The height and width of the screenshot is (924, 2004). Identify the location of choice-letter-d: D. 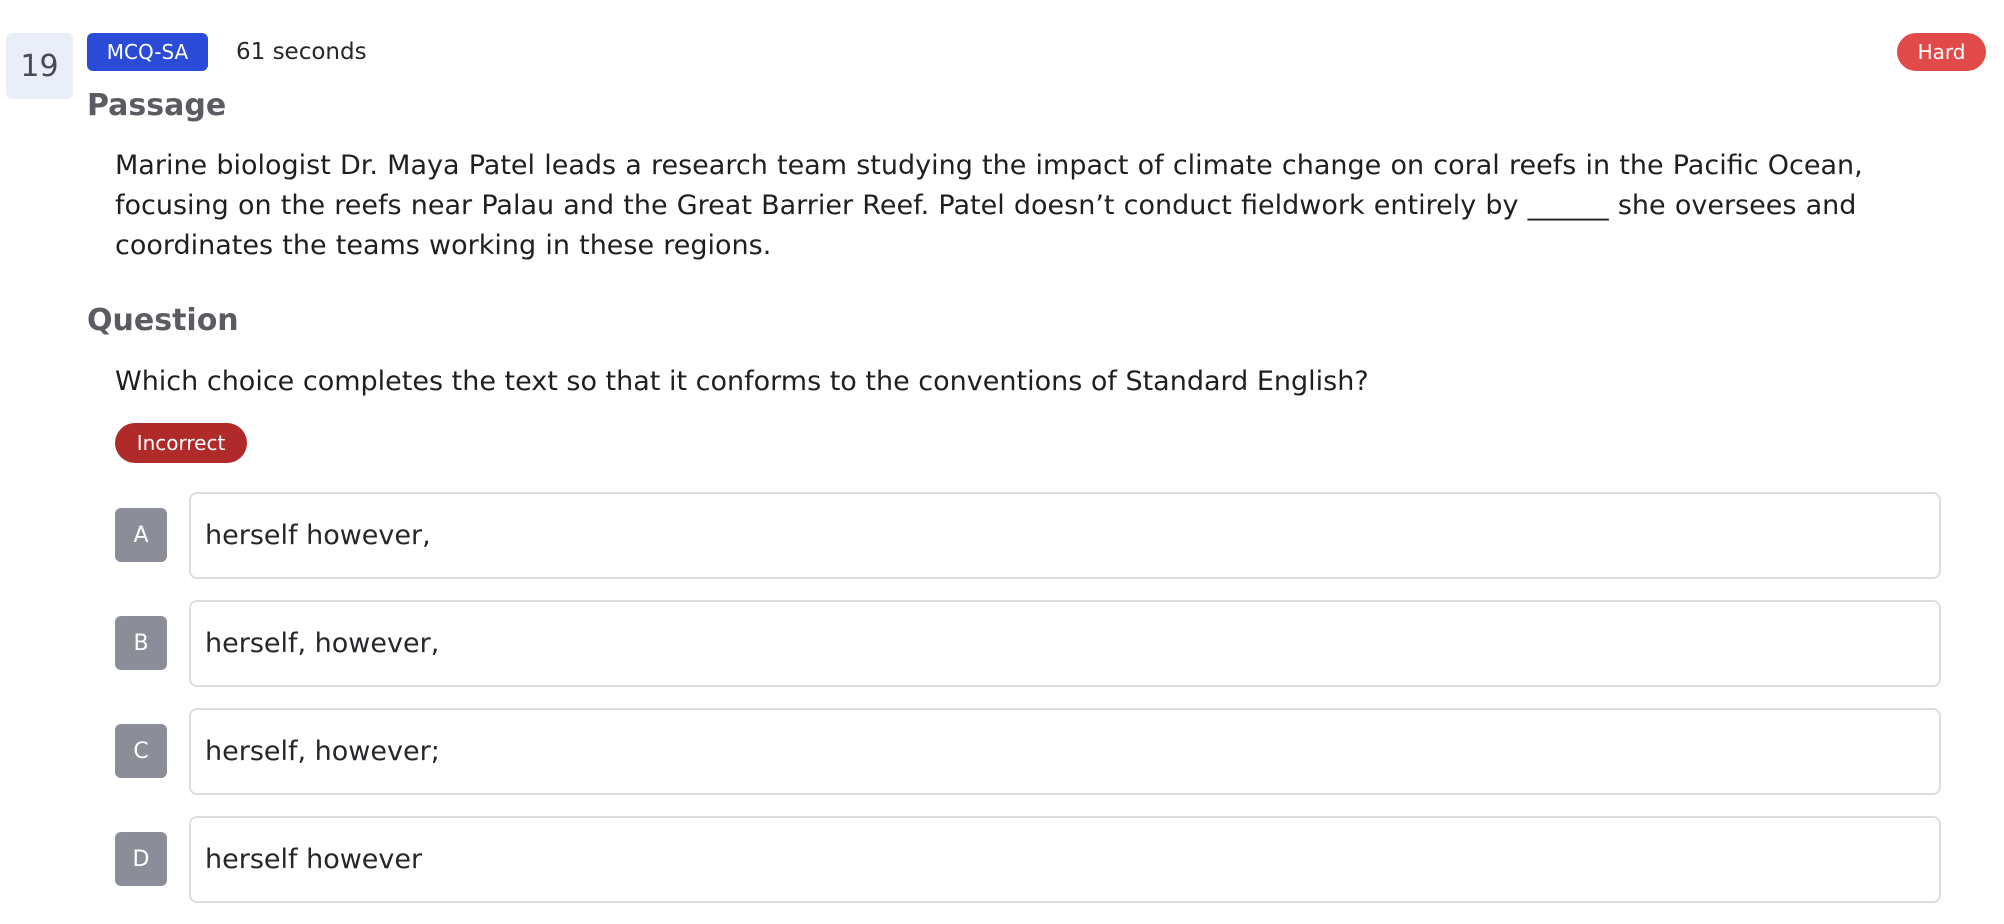
(141, 859).